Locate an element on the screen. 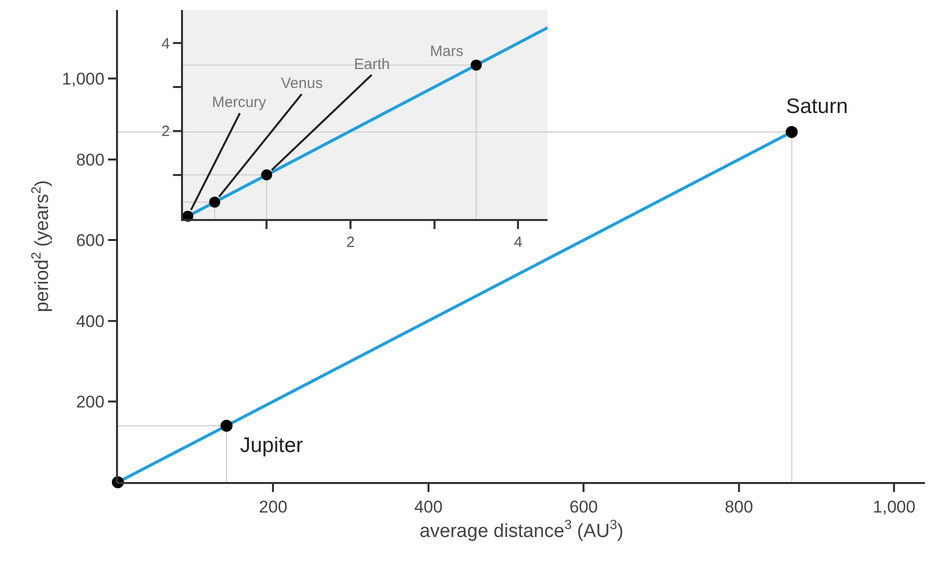  y-tick-label: 200 is located at coordinates (90, 402).